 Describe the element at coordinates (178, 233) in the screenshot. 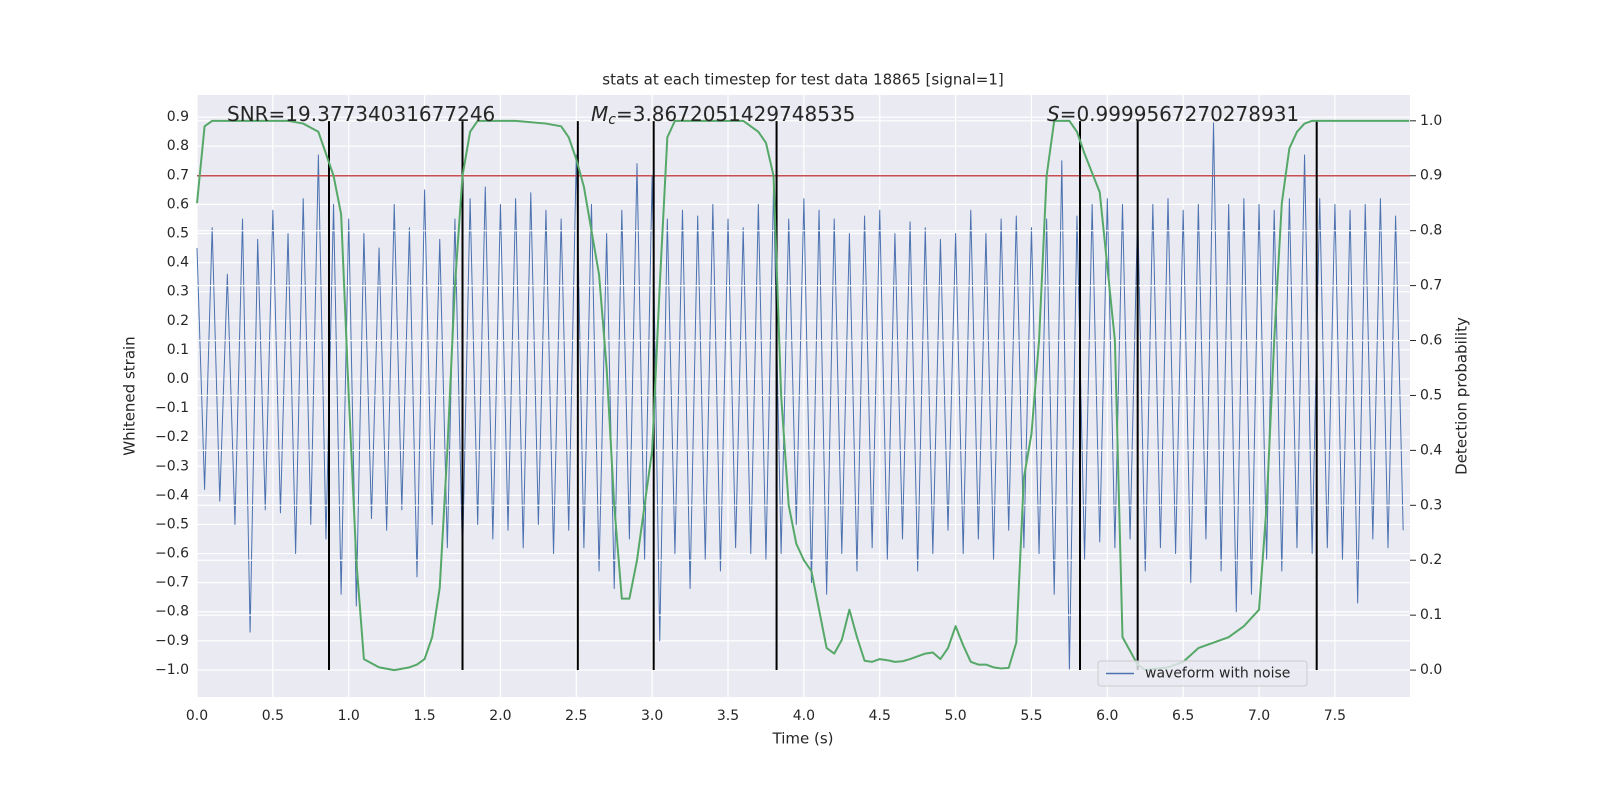

I see `y-tick-label: 0.5` at that location.